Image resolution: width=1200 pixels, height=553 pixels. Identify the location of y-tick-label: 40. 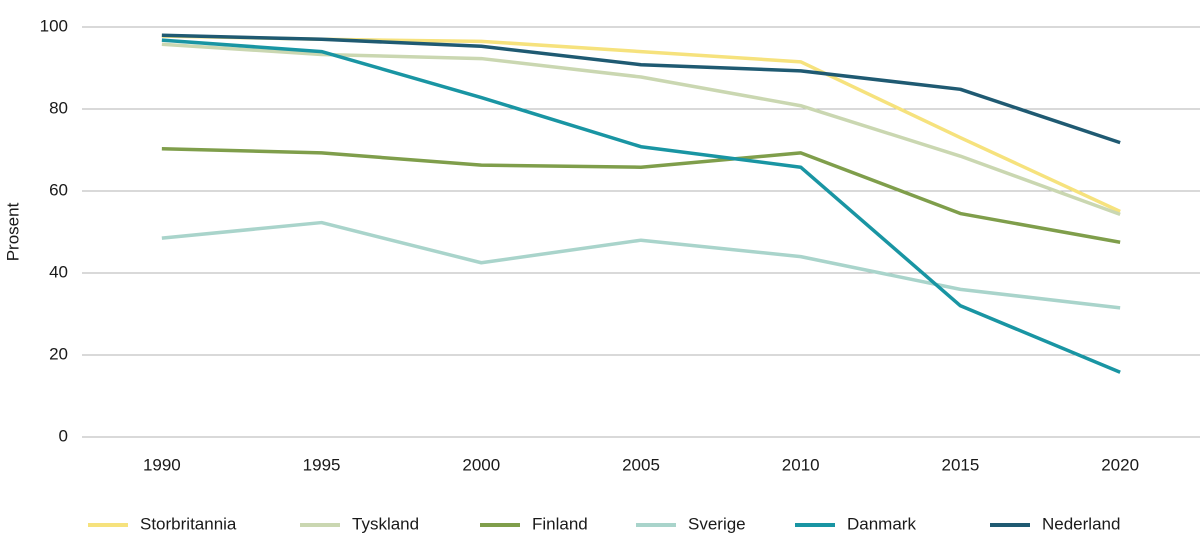
(58, 271).